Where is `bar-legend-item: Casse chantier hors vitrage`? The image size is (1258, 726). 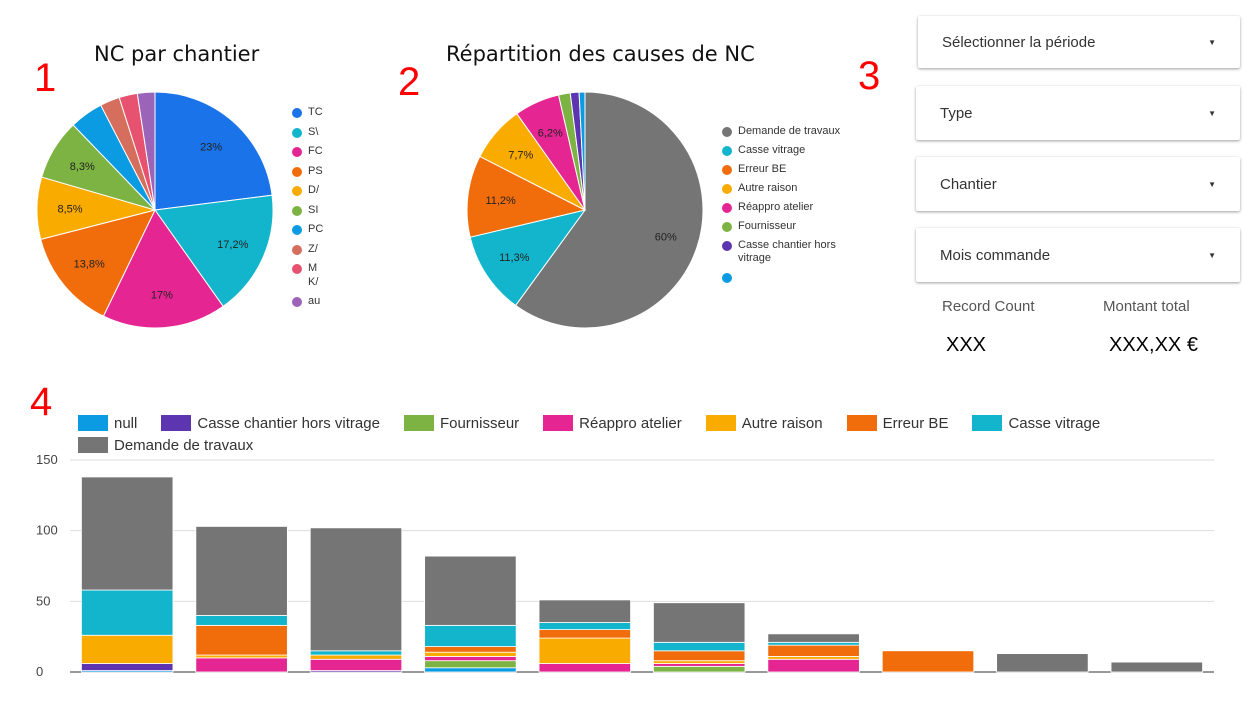 bar-legend-item: Casse chantier hors vitrage is located at coordinates (270, 423).